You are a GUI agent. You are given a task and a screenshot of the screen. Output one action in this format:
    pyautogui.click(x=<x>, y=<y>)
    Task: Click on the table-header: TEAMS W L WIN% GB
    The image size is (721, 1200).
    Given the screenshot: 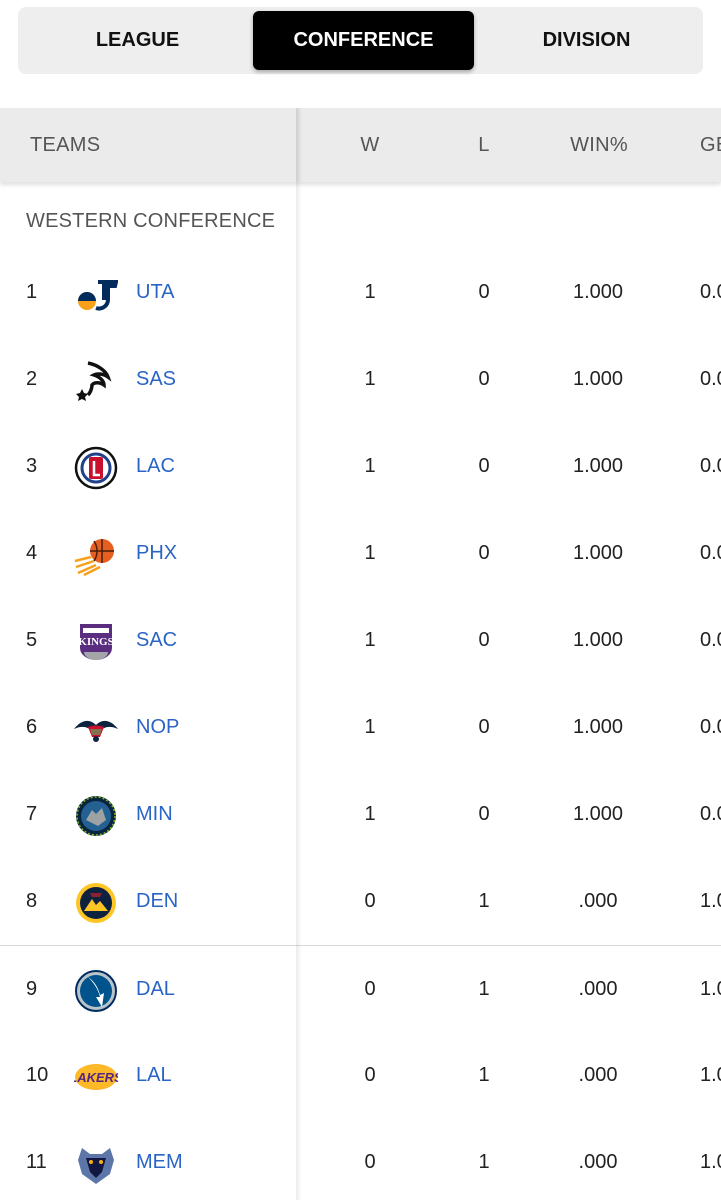 What is the action you would take?
    pyautogui.click(x=360, y=145)
    